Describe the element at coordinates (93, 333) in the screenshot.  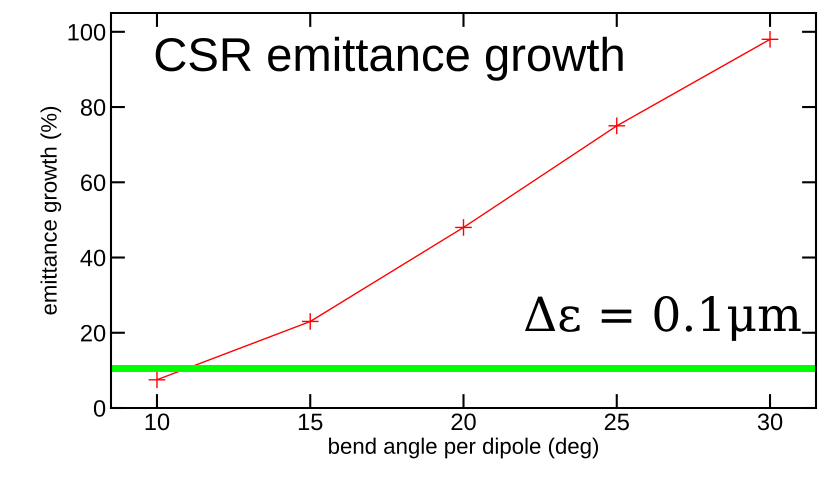
I see `y-tick-label: 20` at that location.